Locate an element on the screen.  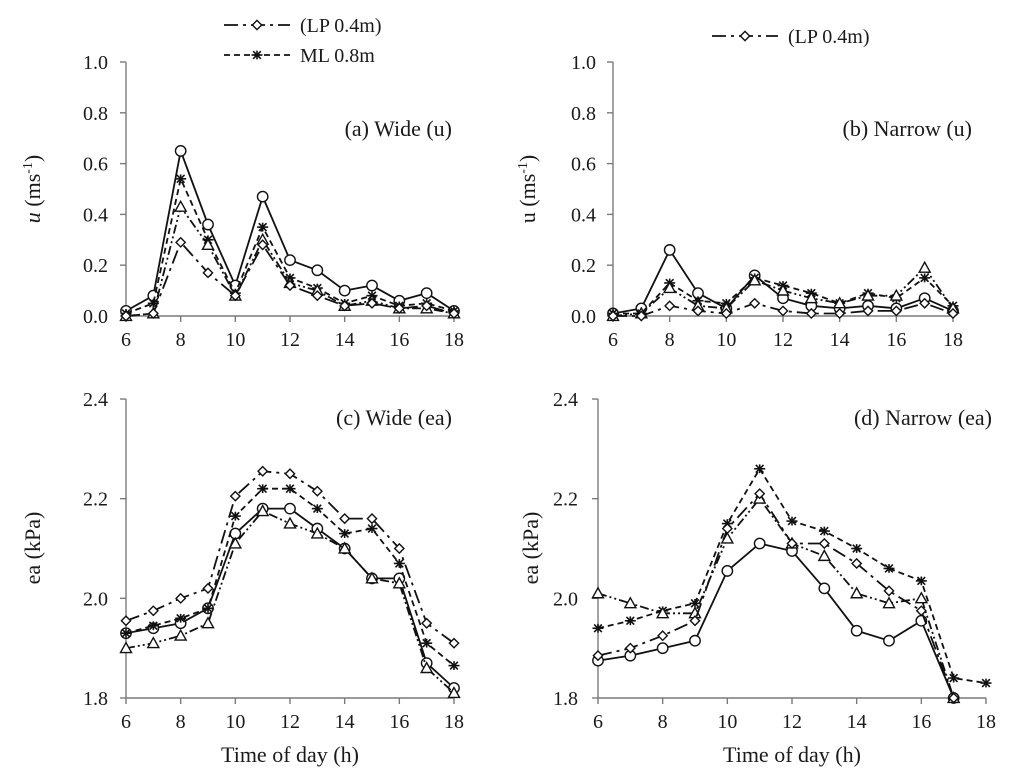
y-tick-label: 0.8 is located at coordinates (583, 114).